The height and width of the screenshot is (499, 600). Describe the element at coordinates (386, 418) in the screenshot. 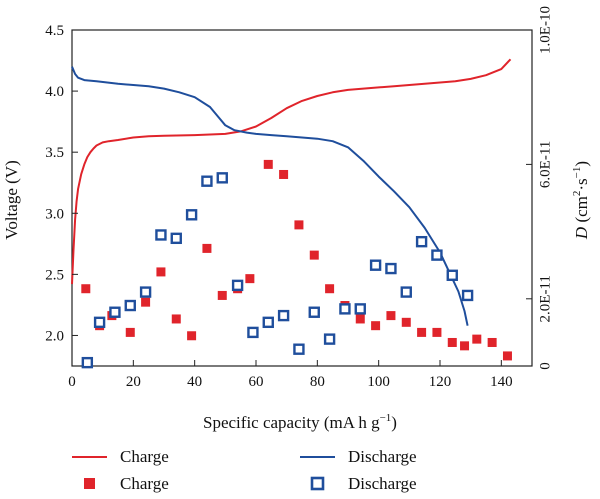

I see `x-title-sup: −1` at that location.